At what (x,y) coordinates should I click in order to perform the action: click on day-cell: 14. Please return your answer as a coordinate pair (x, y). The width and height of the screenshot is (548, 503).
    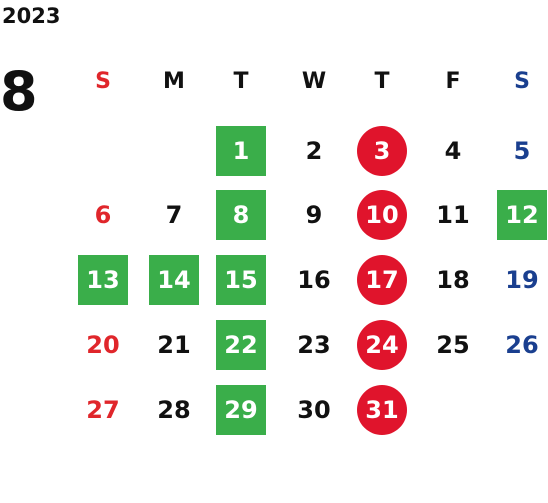
    Looking at the image, I should click on (174, 280).